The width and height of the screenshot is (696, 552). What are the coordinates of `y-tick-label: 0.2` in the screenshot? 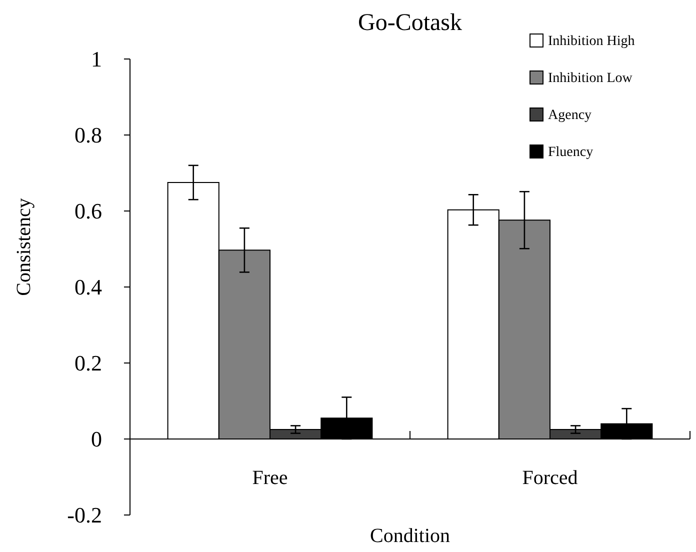 It's located at (88, 363).